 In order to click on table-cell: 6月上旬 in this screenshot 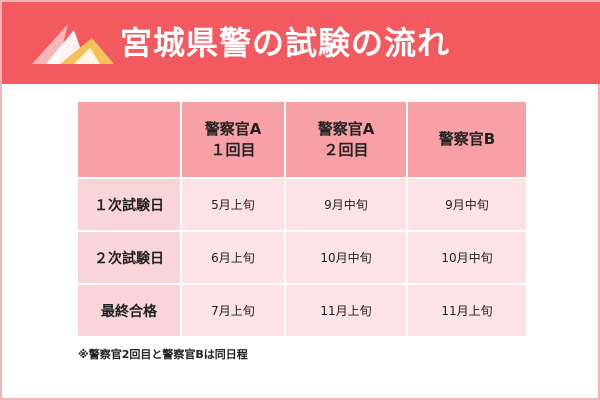, I will do `click(233, 257)`.